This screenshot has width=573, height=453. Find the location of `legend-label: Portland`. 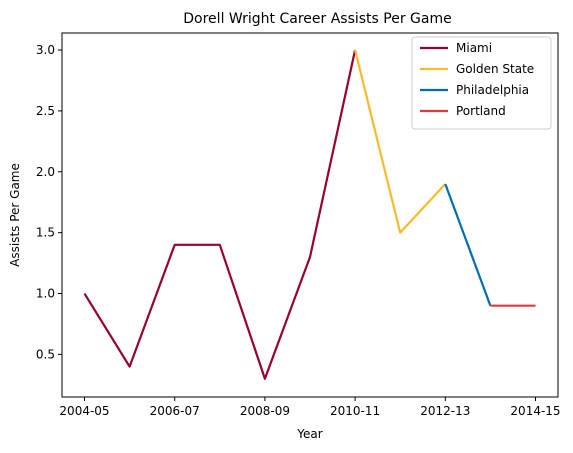

legend-label: Portland is located at coordinates (481, 111).